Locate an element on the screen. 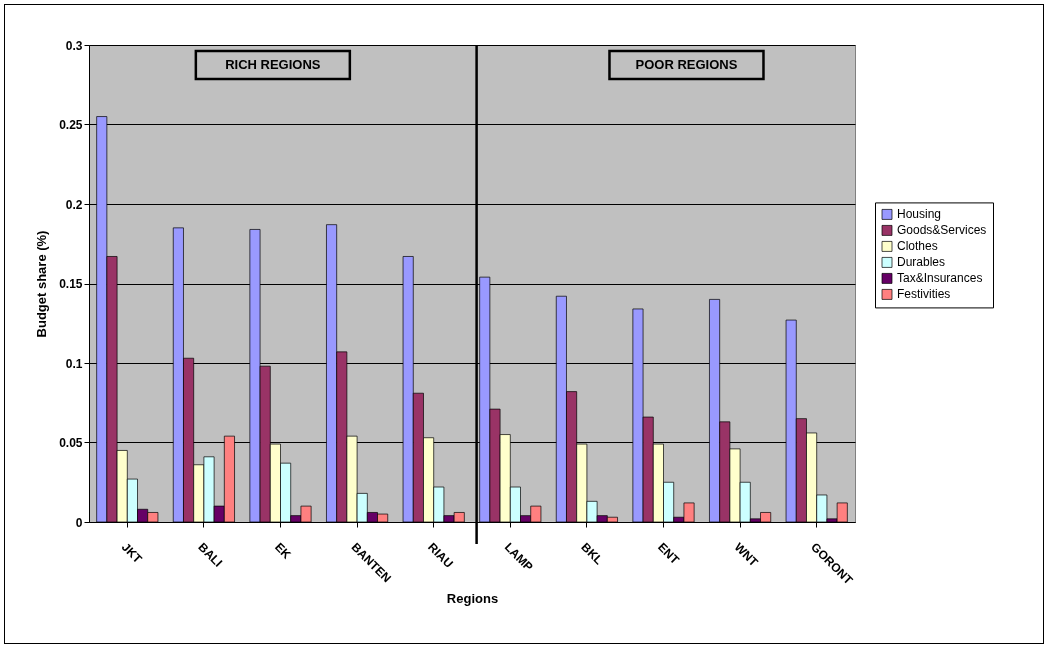 This screenshot has height=649, width=1048. x-axis-title: Regions is located at coordinates (472, 598).